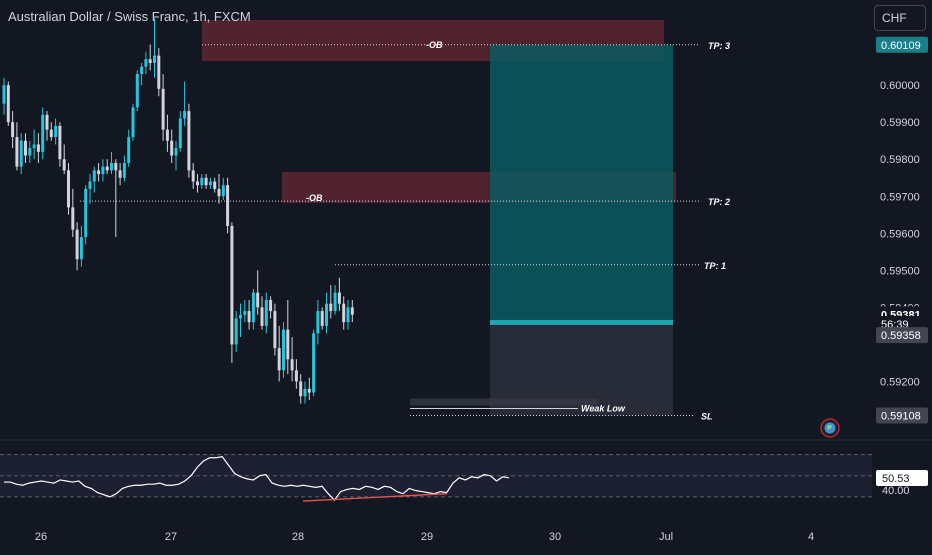 The height and width of the screenshot is (555, 932). Describe the element at coordinates (719, 202) in the screenshot. I see `tp2-label: TP: 2` at that location.